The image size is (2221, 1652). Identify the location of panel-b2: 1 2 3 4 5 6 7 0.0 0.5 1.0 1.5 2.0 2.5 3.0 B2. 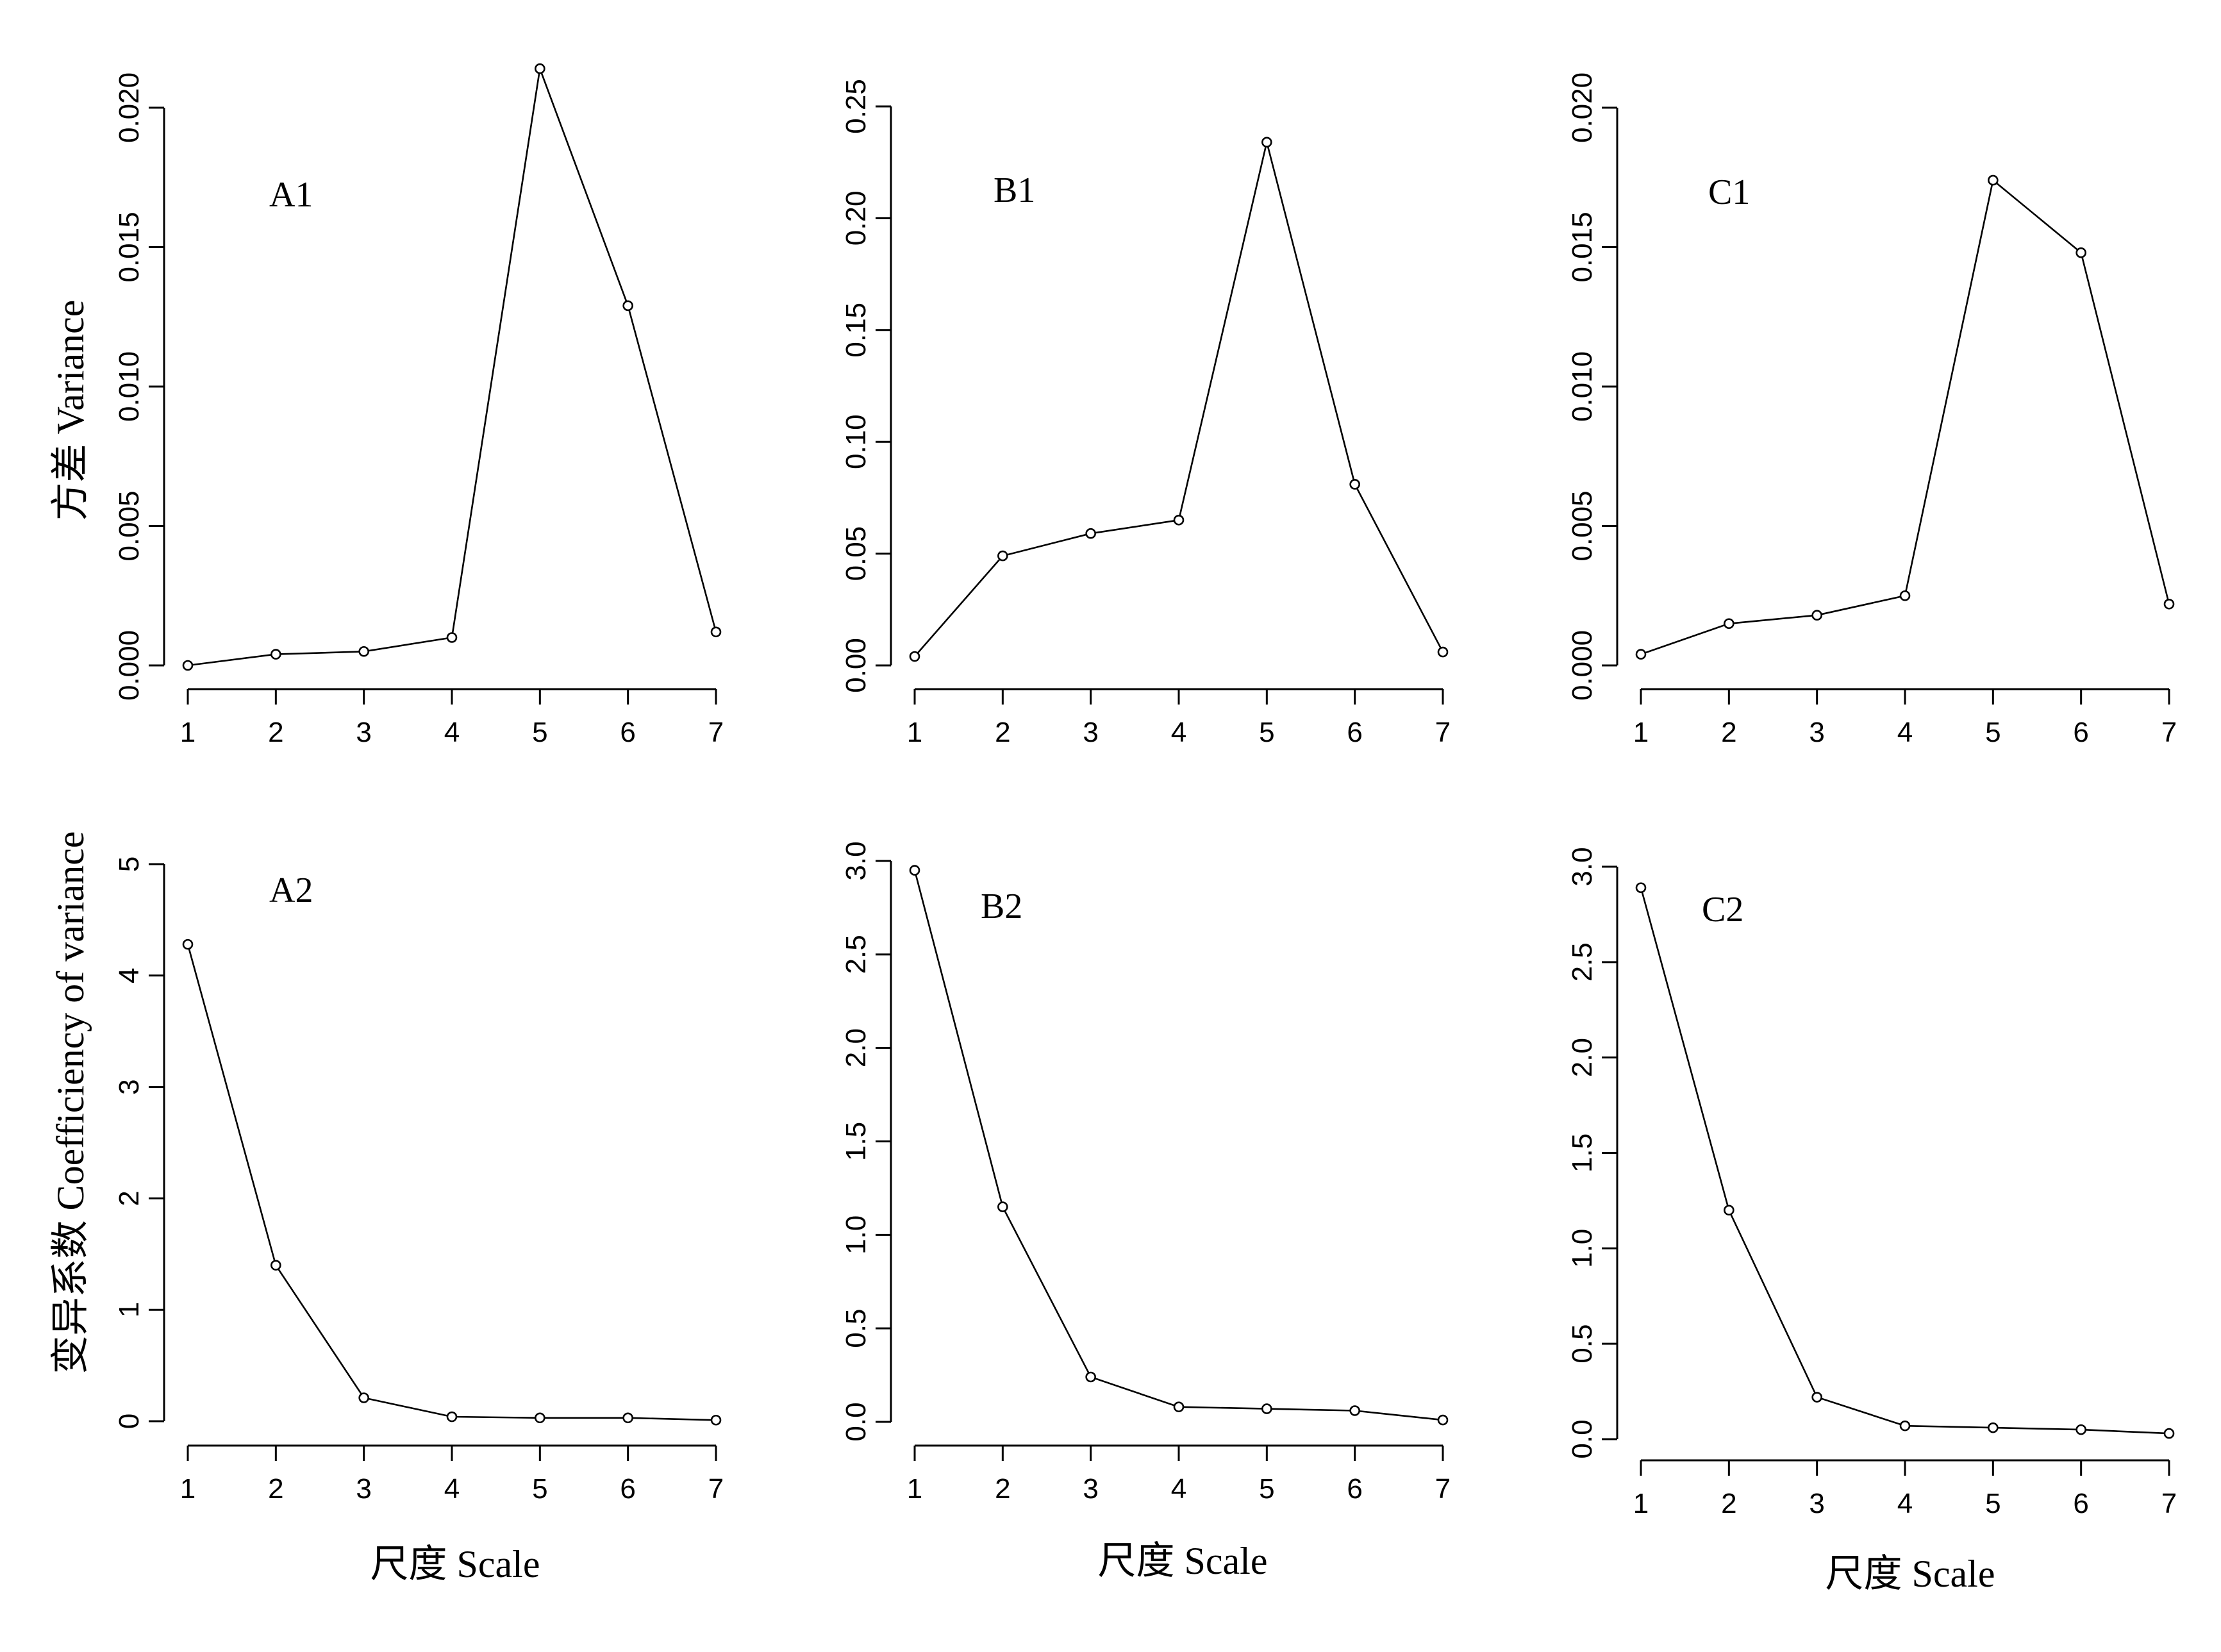
(1145, 1173).